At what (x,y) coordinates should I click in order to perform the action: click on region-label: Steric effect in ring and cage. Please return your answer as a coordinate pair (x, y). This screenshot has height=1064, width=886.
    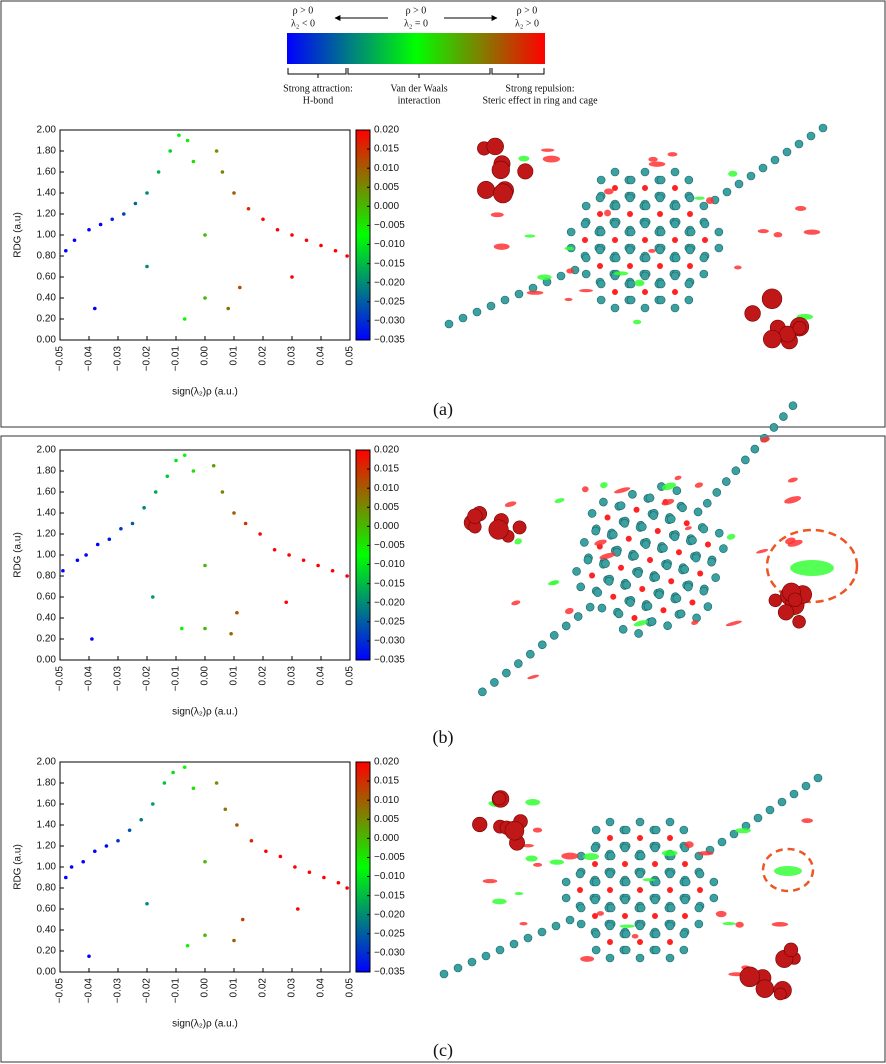
    Looking at the image, I should click on (540, 100).